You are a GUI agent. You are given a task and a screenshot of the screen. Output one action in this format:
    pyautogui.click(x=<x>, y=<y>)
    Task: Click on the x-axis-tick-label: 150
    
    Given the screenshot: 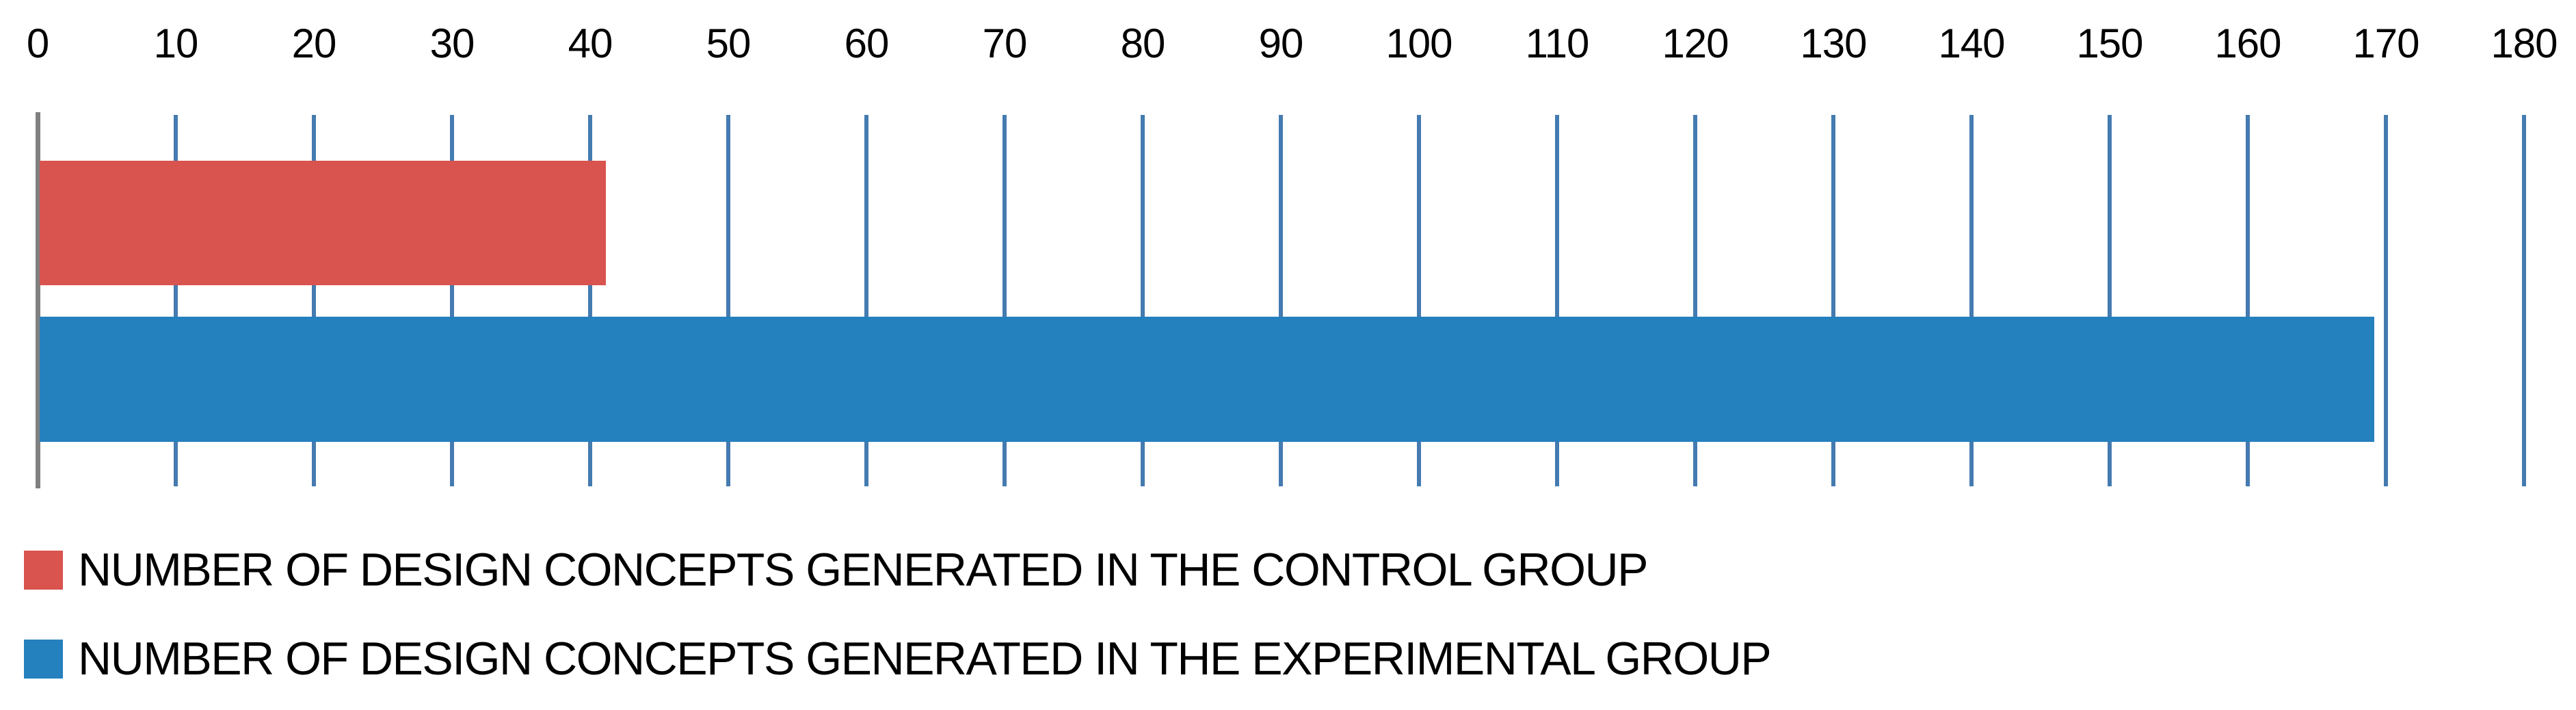 What is the action you would take?
    pyautogui.click(x=2109, y=43)
    